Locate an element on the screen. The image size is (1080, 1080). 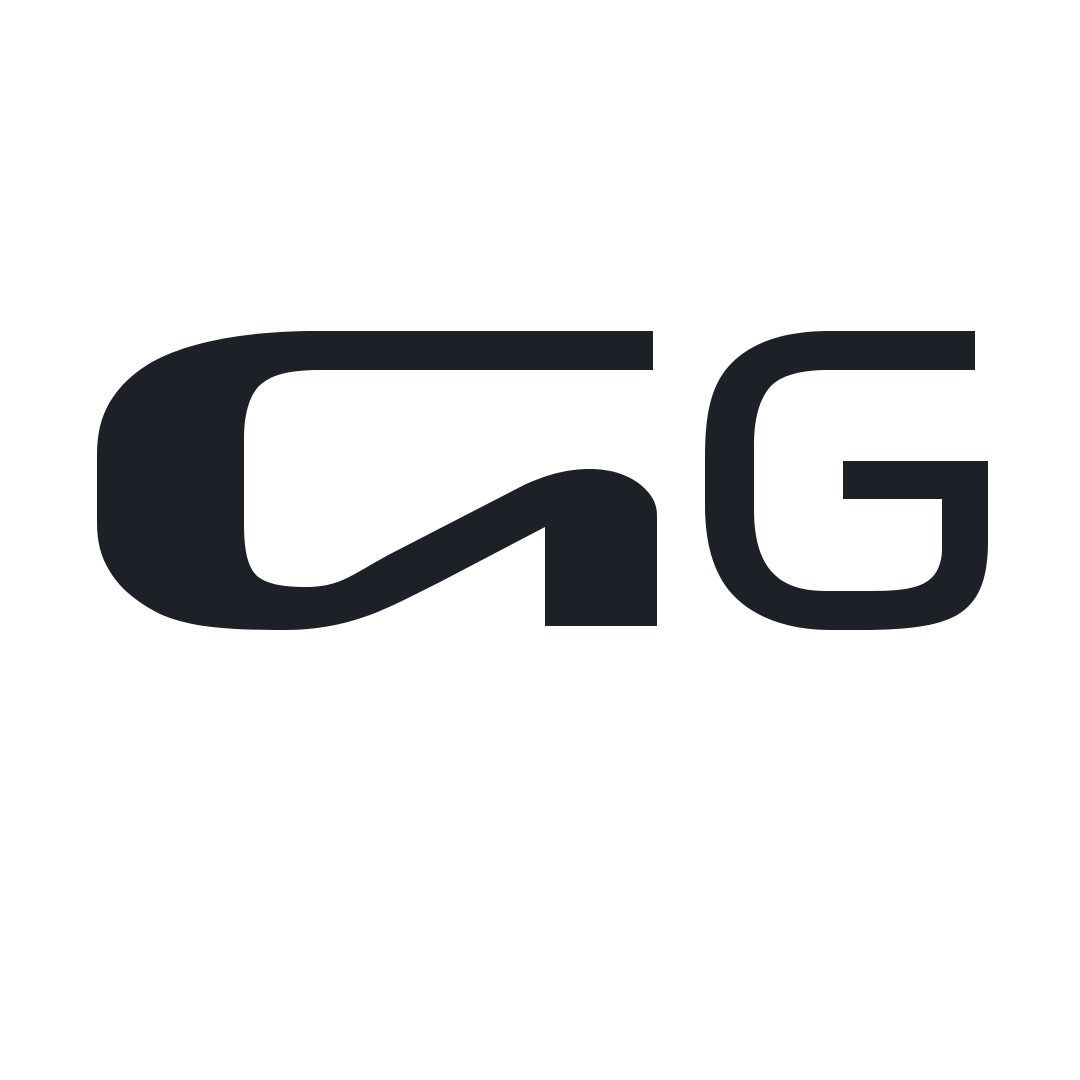
first-g-glyph is located at coordinates (377, 480).